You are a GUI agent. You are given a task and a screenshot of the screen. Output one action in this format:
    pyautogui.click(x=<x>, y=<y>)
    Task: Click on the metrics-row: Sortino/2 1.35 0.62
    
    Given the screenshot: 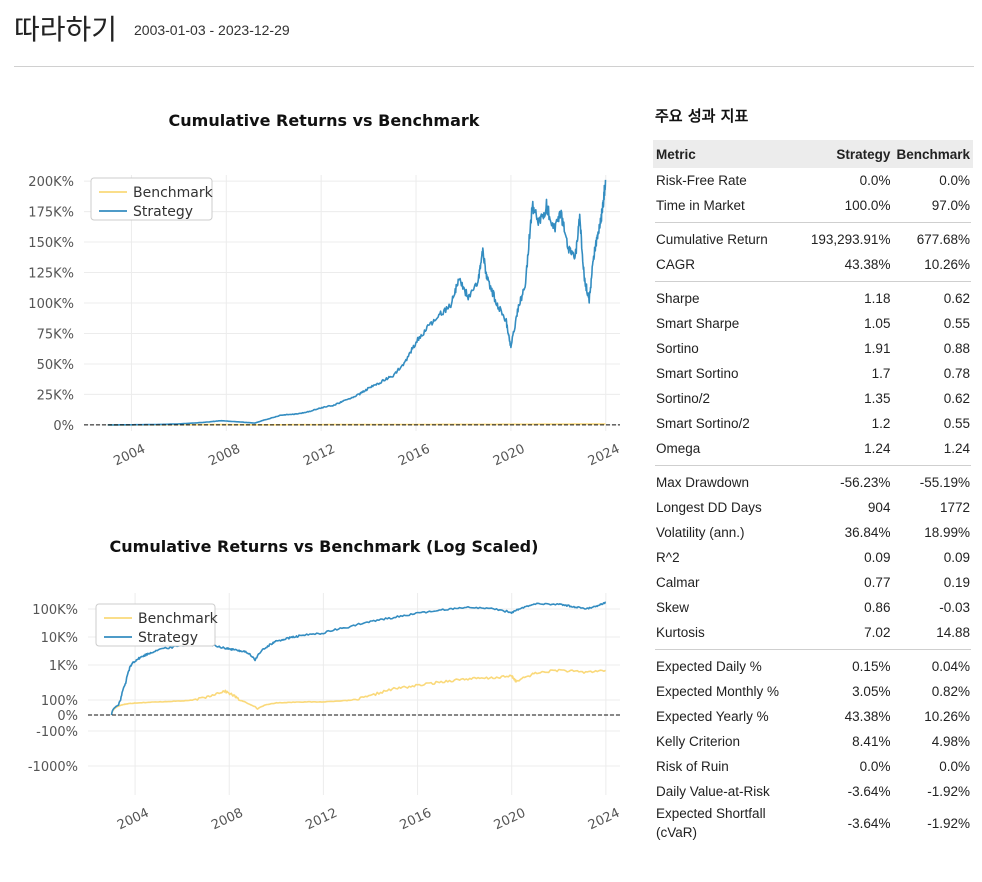 What is the action you would take?
    pyautogui.click(x=813, y=398)
    